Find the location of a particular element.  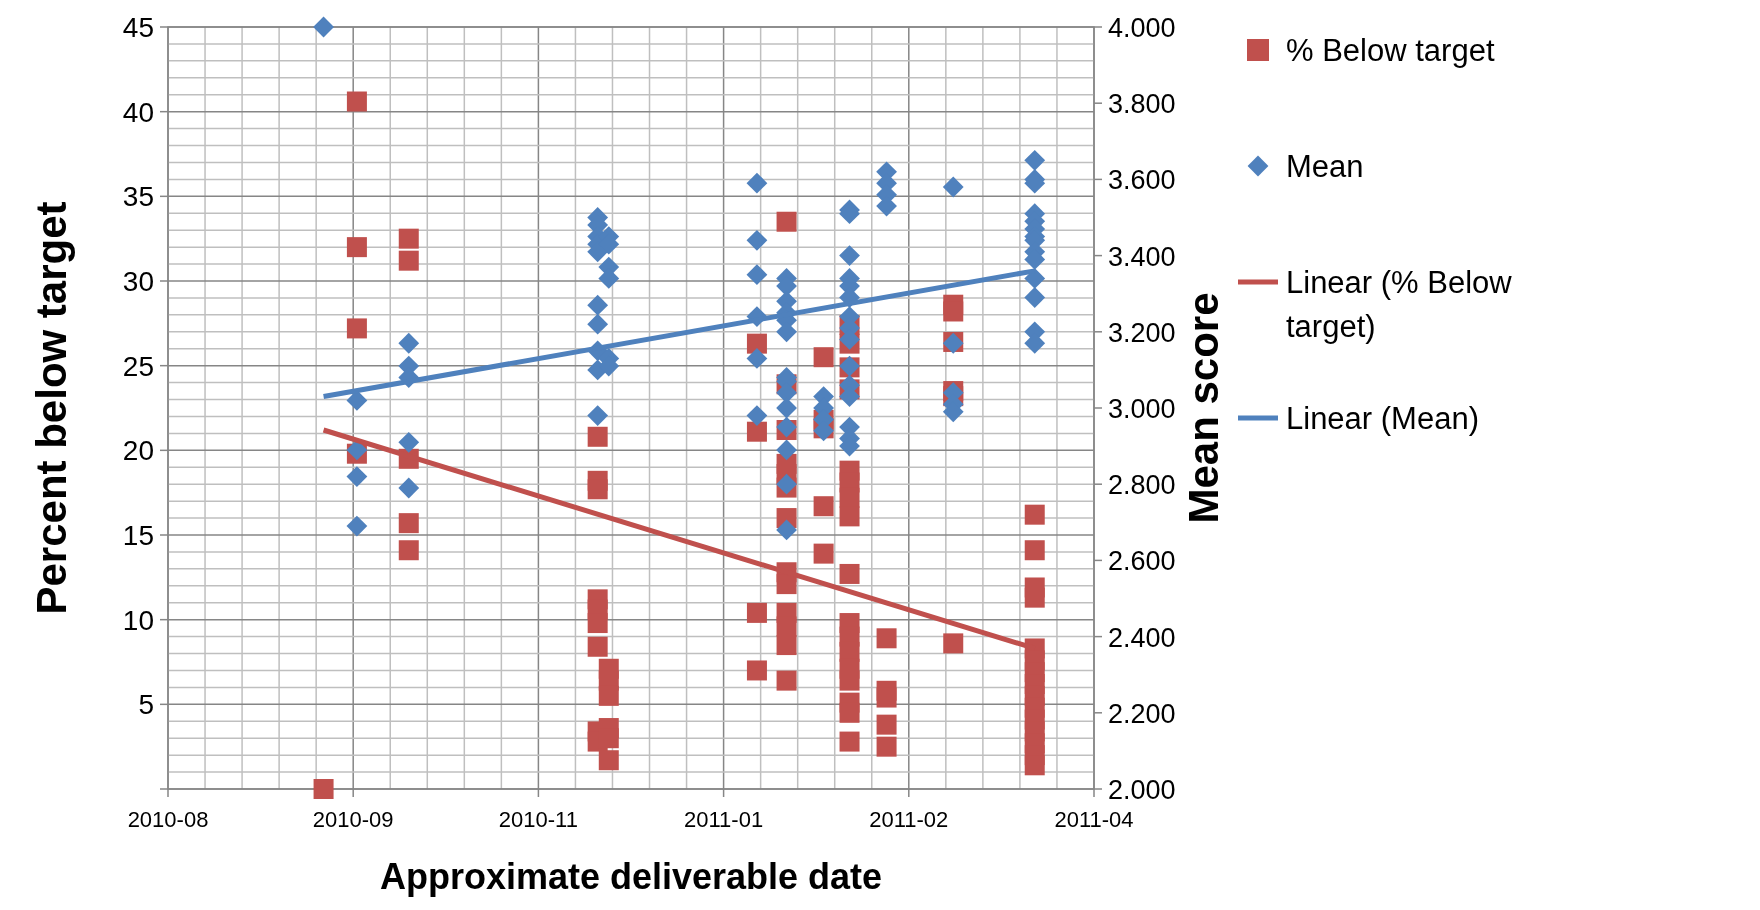

x-tick-label: 2011-01 is located at coordinates (724, 819).